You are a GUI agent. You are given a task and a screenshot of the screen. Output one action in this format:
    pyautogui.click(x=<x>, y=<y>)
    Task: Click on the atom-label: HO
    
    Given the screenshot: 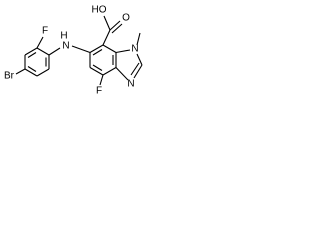 What is the action you would take?
    pyautogui.click(x=99, y=10)
    